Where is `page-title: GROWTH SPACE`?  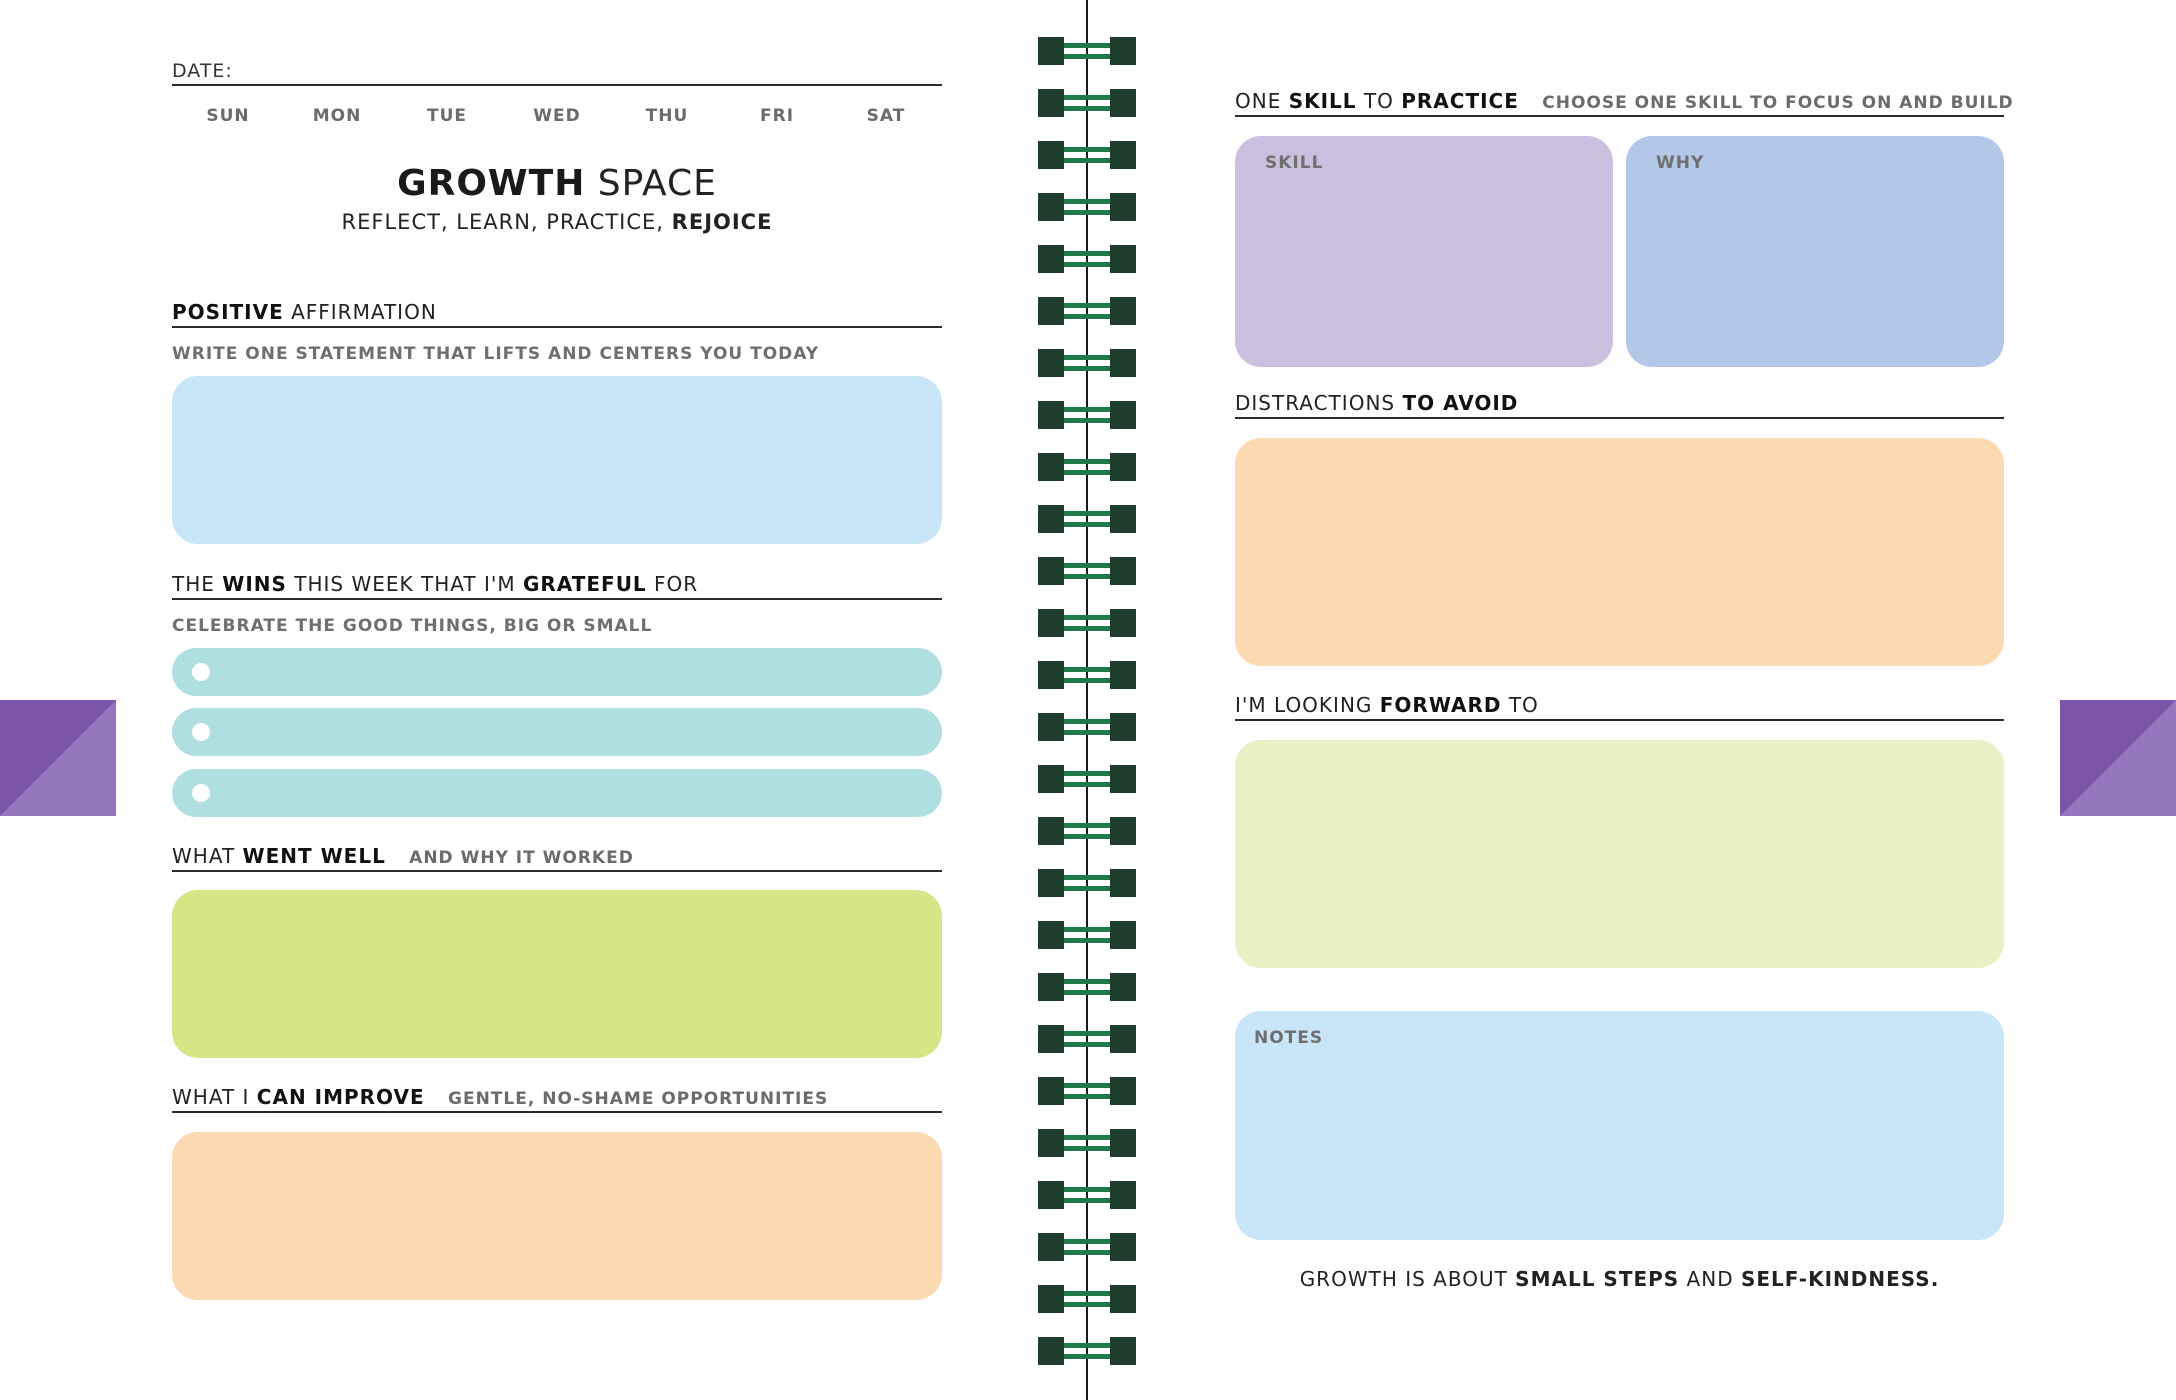 page-title: GROWTH SPACE is located at coordinates (557, 183).